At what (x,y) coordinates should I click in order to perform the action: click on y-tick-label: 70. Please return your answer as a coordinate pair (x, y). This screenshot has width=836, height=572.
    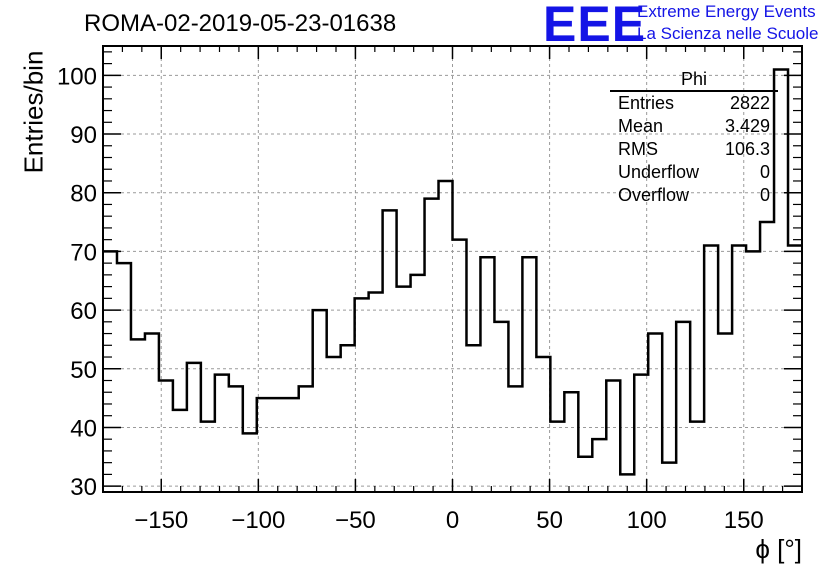
    Looking at the image, I should click on (83, 252).